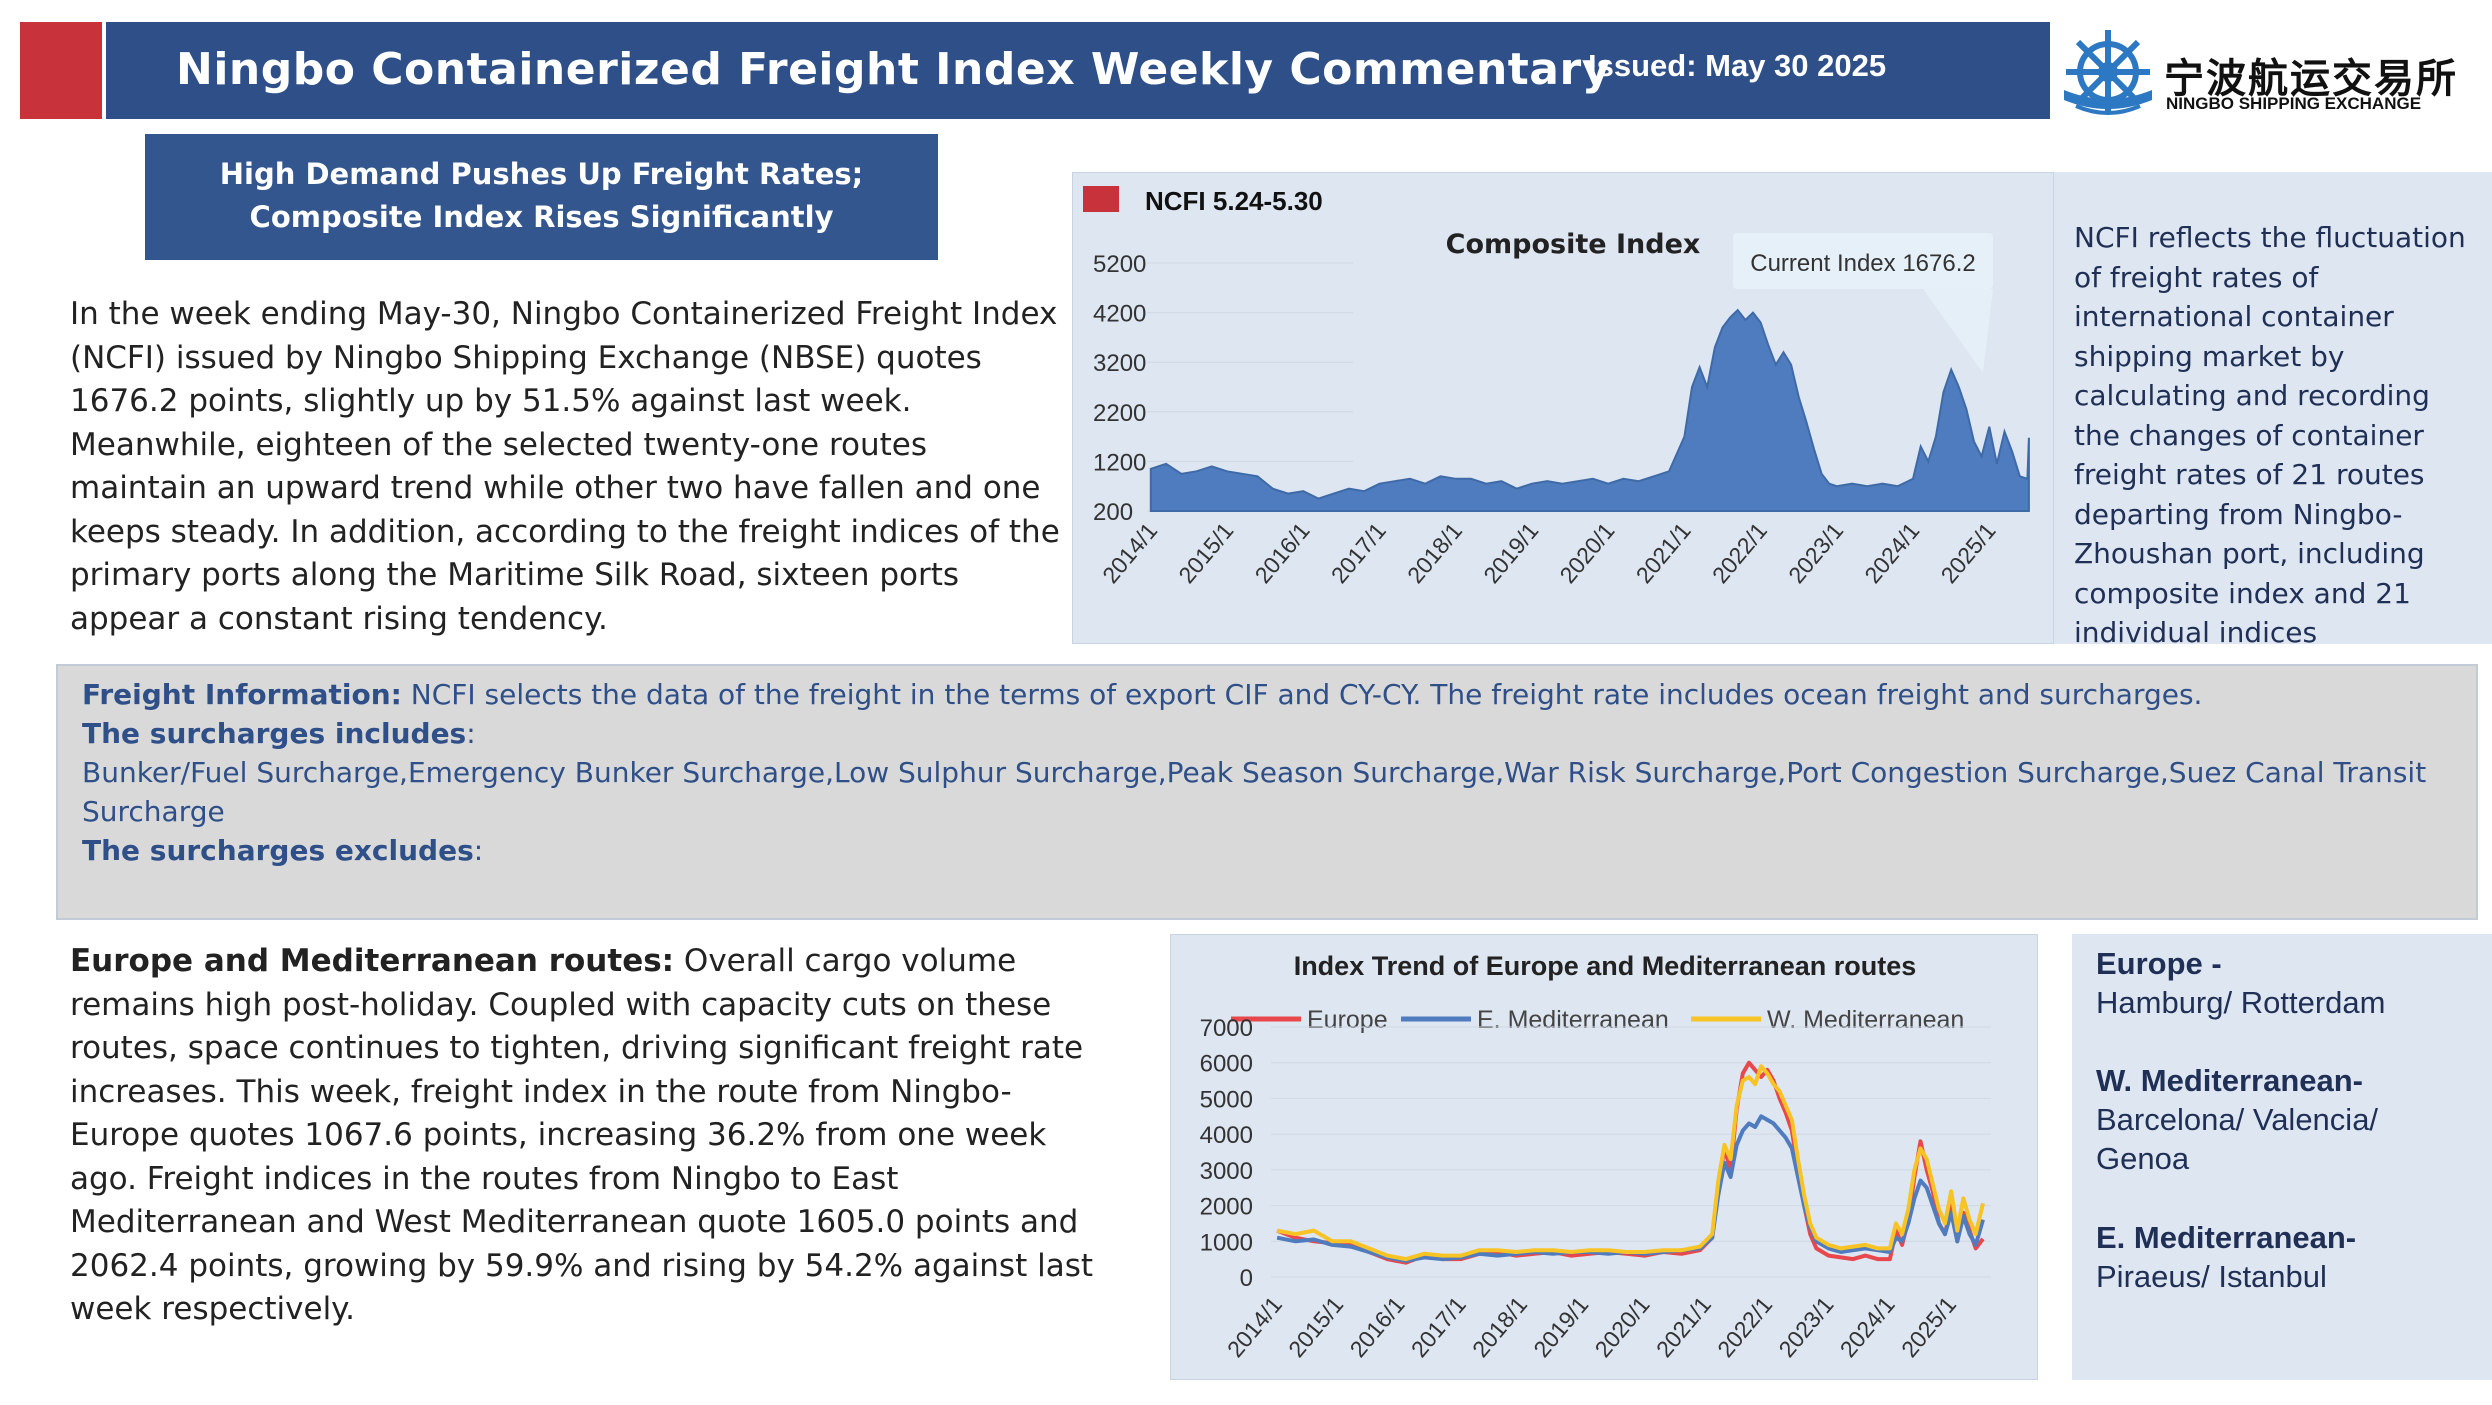 This screenshot has height=1405, width=2492. What do you see at coordinates (541, 174) in the screenshot?
I see `headline-line-1: High Demand Pushes Up Freight Rates;` at bounding box center [541, 174].